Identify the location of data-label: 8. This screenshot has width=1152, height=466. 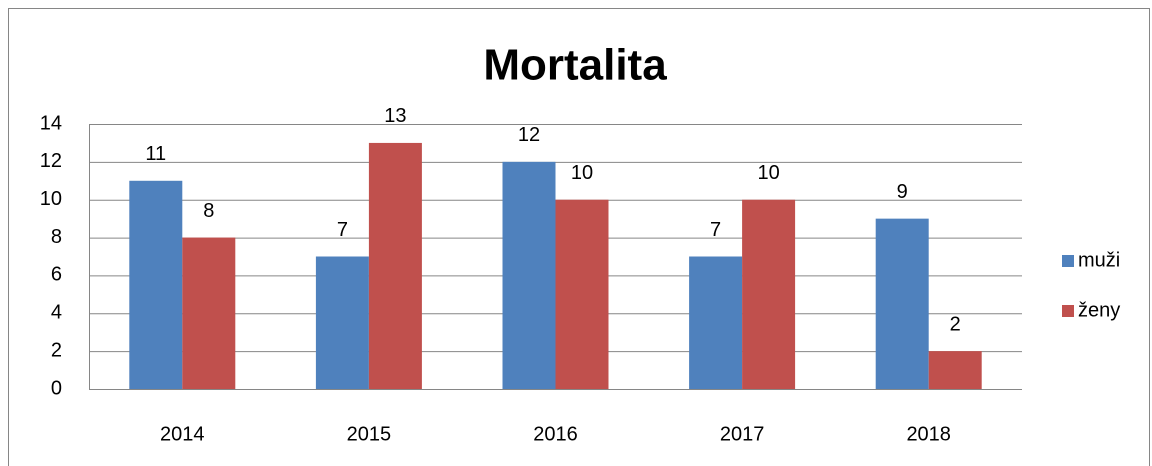
(208, 211).